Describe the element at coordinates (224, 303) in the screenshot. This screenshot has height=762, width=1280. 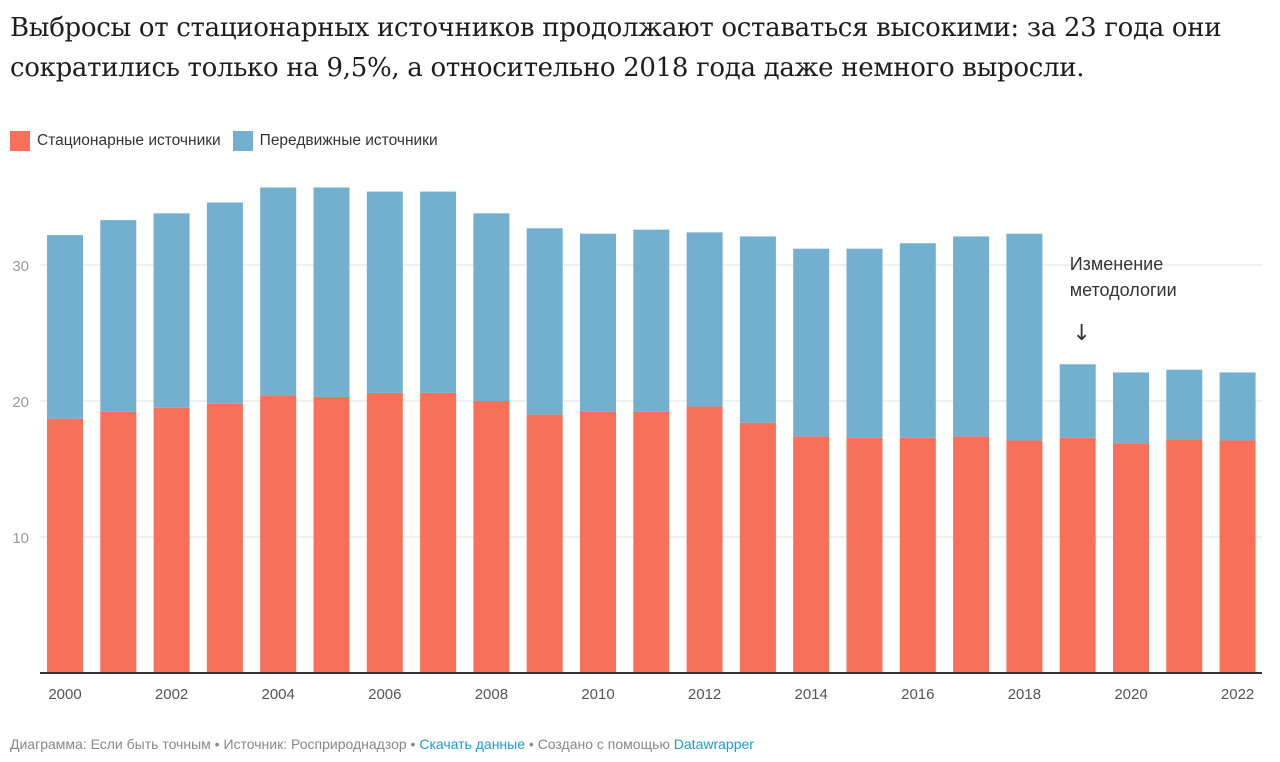
I see `bar-mobile-2003` at that location.